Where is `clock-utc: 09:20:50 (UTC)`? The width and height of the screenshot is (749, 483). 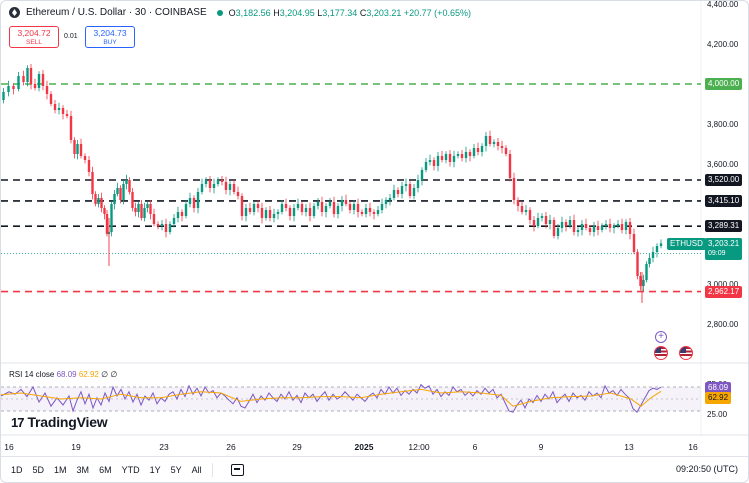
clock-utc: 09:20:50 (UTC) is located at coordinates (706, 469).